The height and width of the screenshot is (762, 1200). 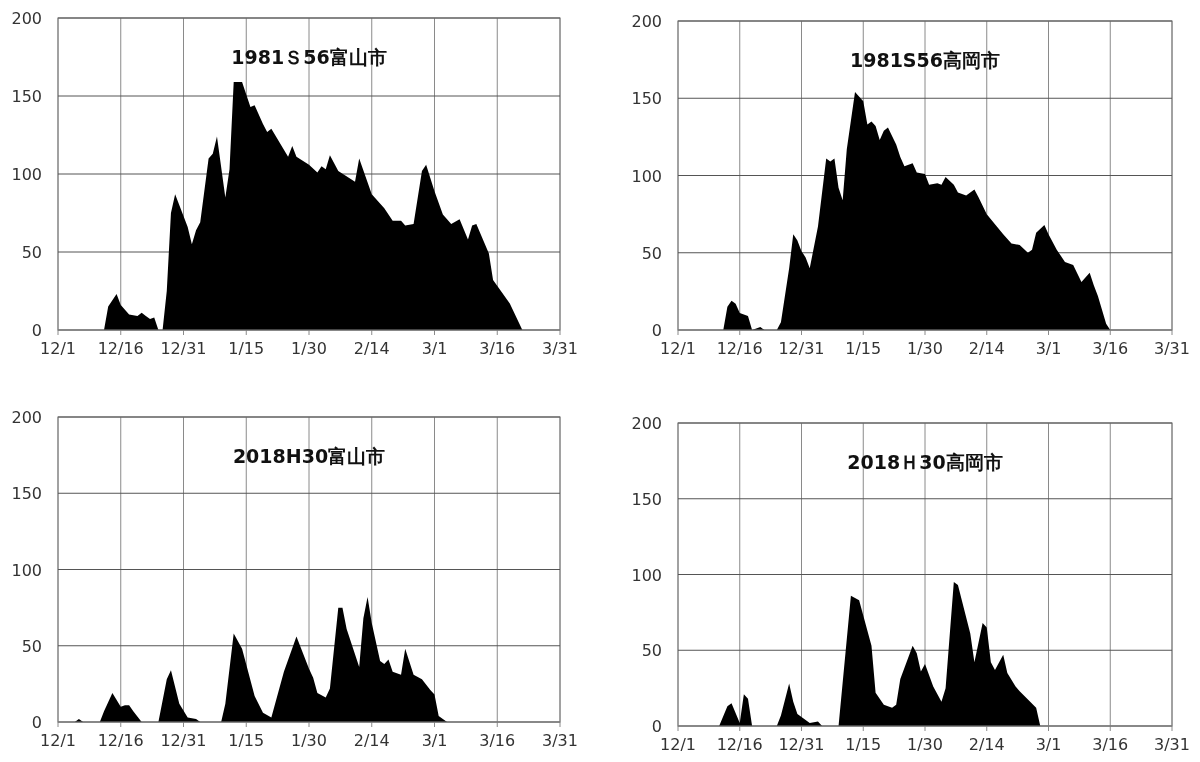 What do you see at coordinates (925, 60) in the screenshot?
I see `text: 1981S56高岡市` at bounding box center [925, 60].